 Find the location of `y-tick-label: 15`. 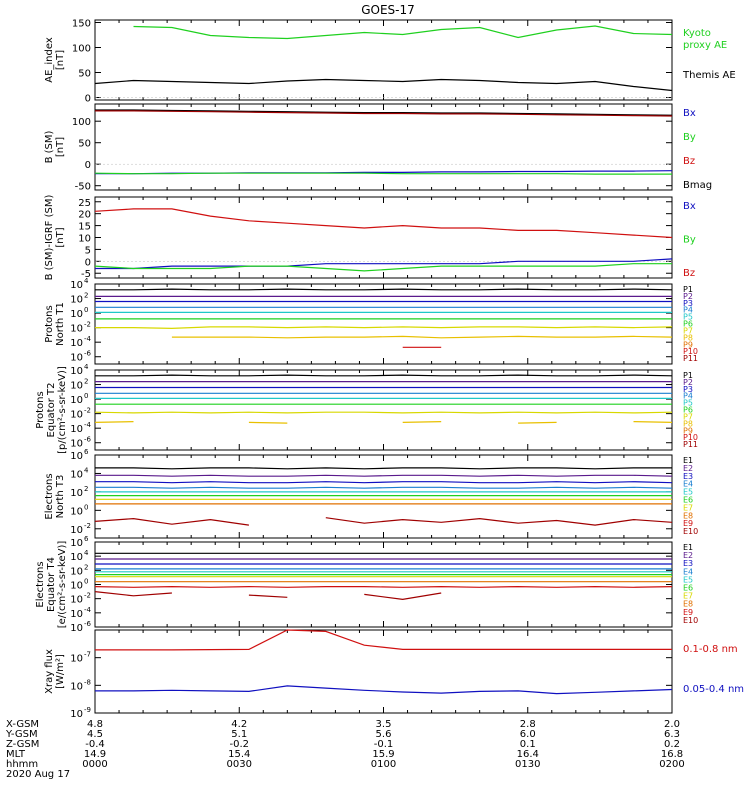

y-tick-label: 15 is located at coordinates (84, 227).